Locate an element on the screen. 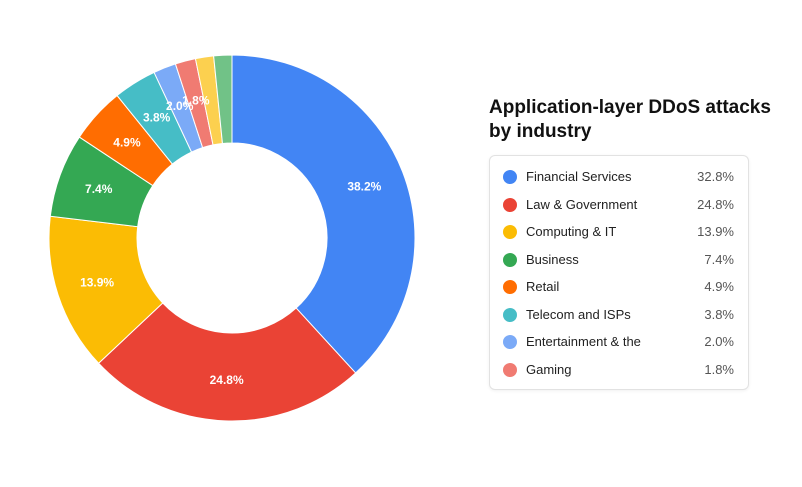 The width and height of the screenshot is (802, 487). legend-item: Entertainment & the 2.0% is located at coordinates (619, 342).